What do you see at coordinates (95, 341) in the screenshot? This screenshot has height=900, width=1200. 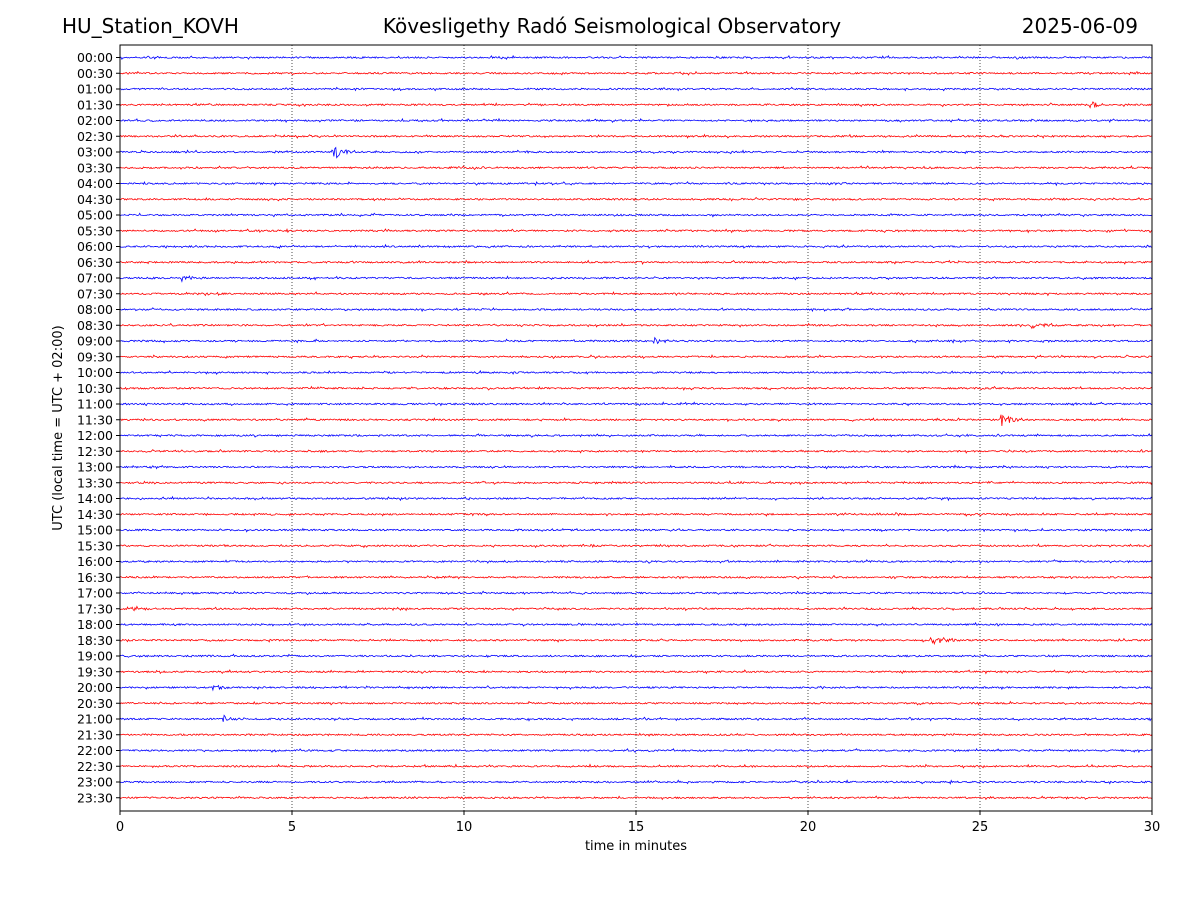 I see `row-label: 09:00` at bounding box center [95, 341].